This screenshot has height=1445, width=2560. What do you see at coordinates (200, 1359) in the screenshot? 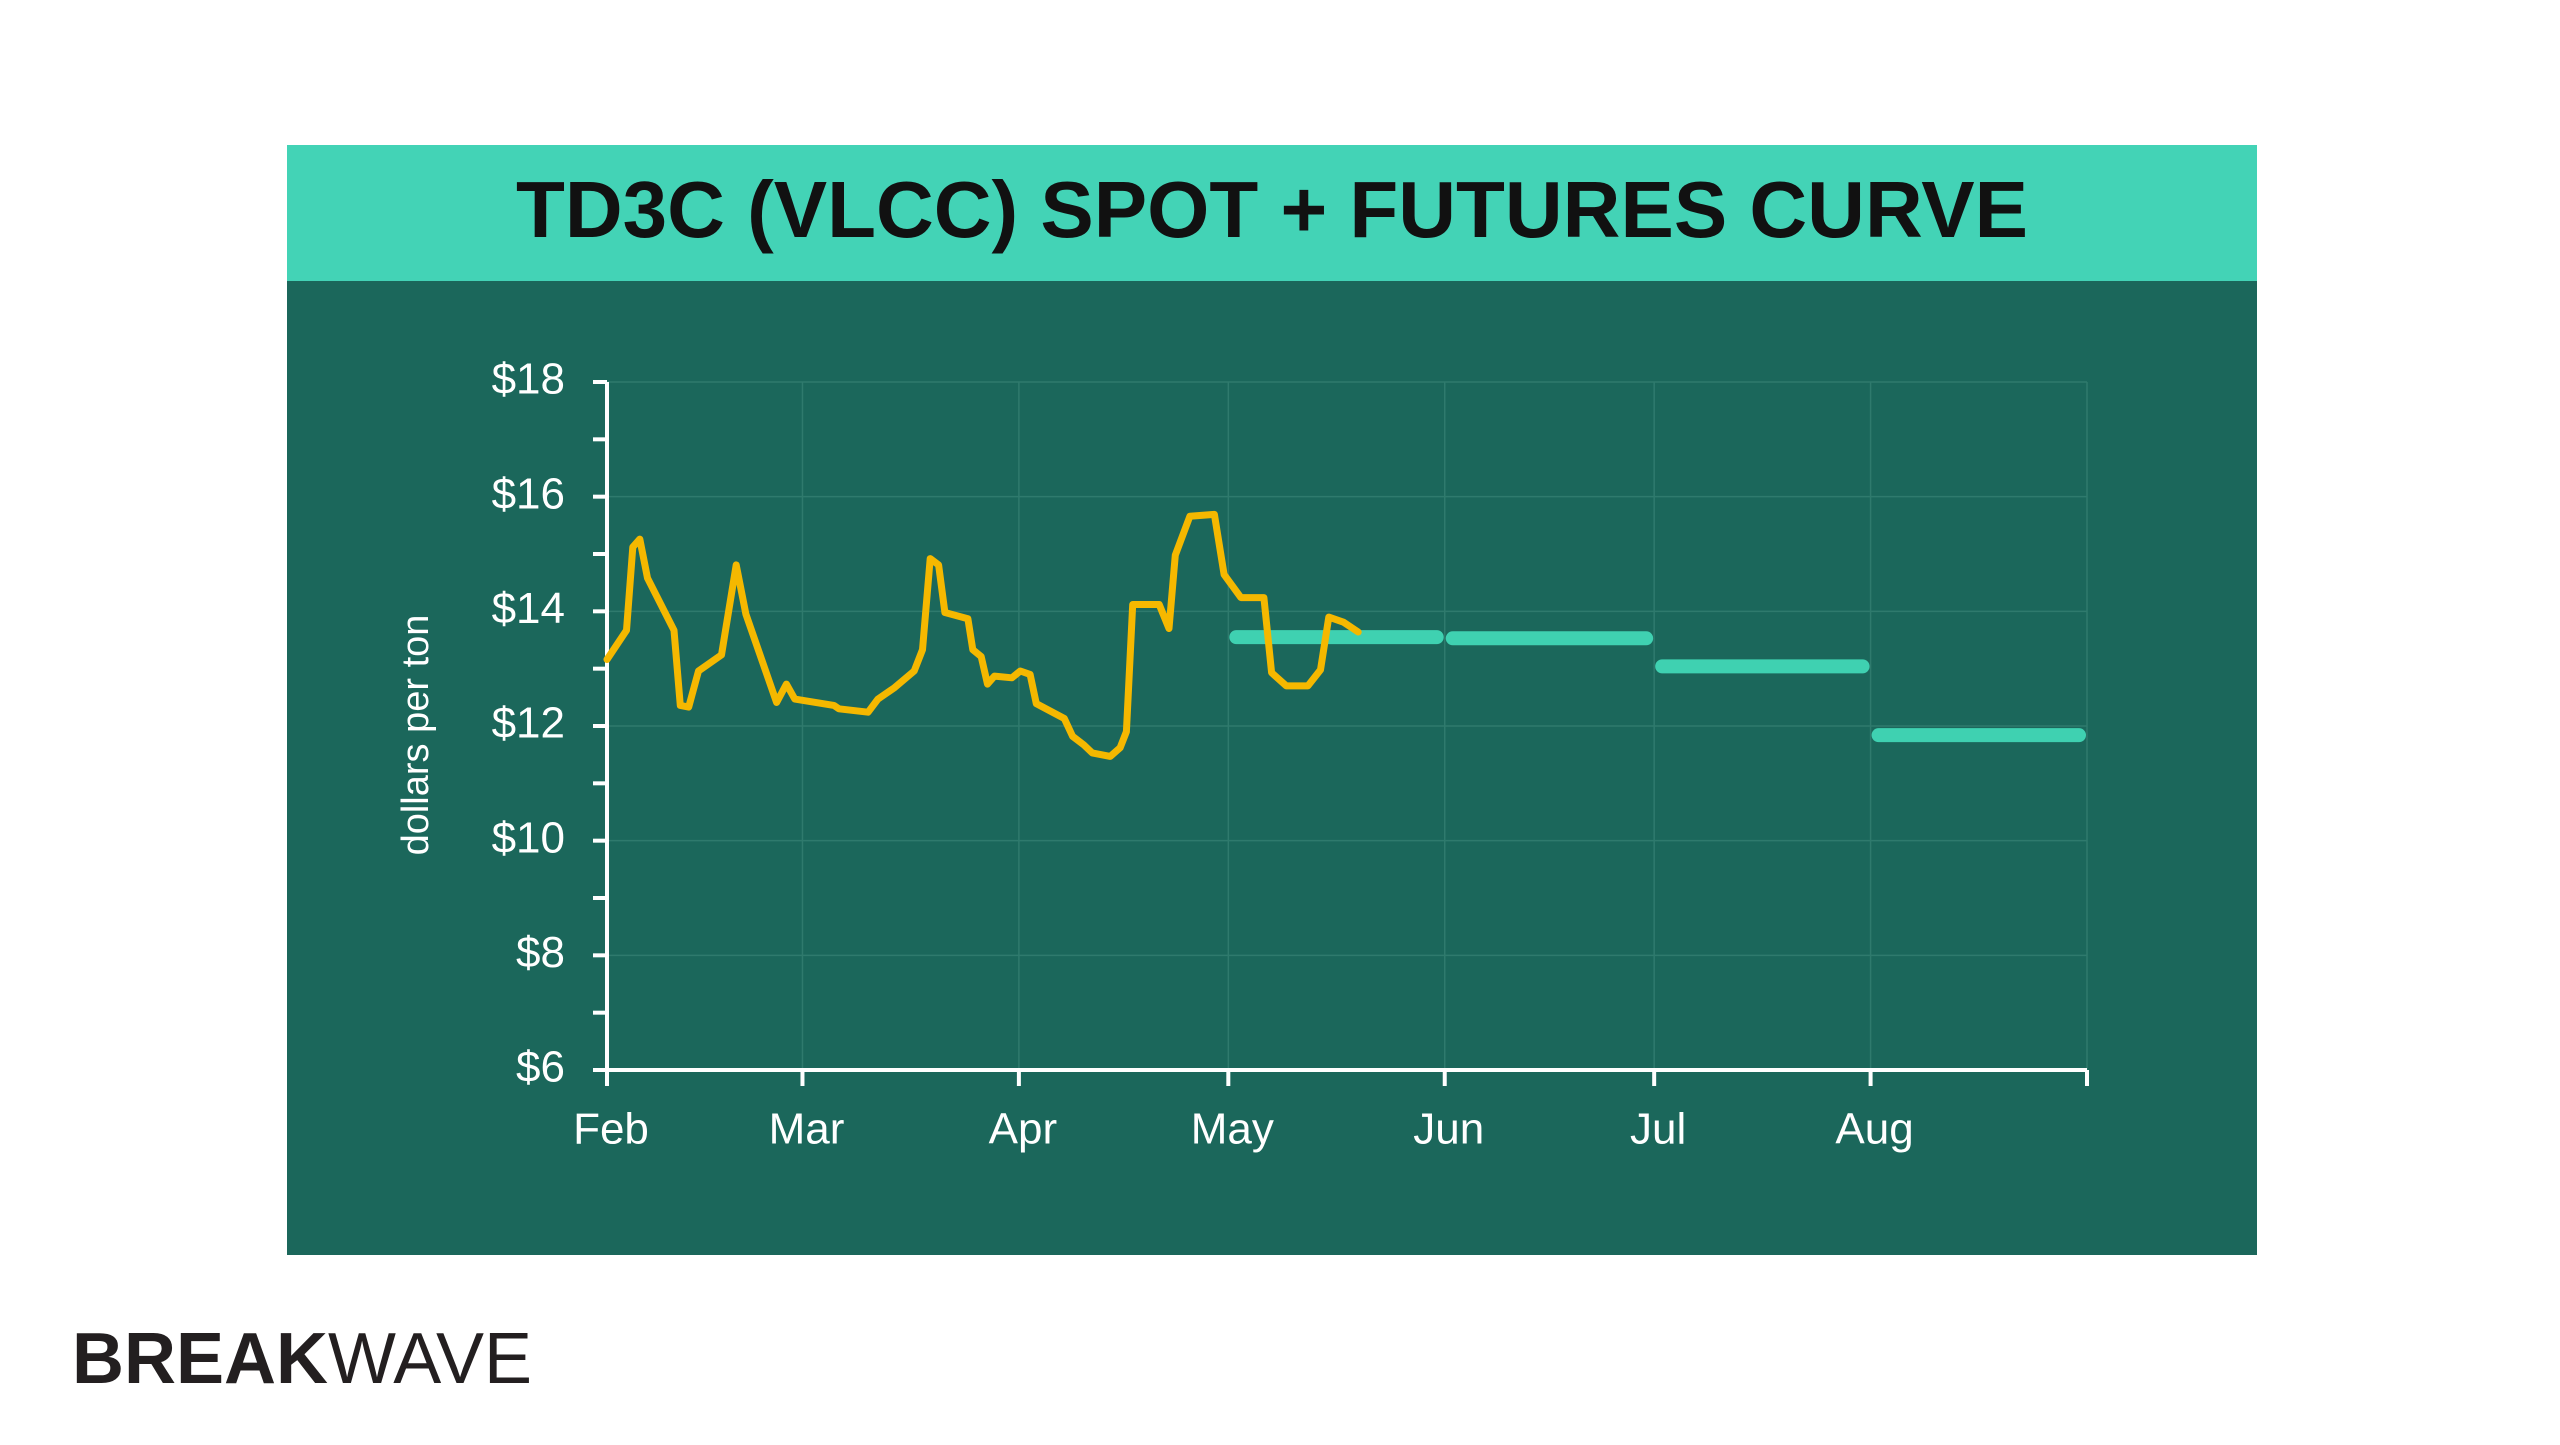
I see `logo-bold: BREAK` at bounding box center [200, 1359].